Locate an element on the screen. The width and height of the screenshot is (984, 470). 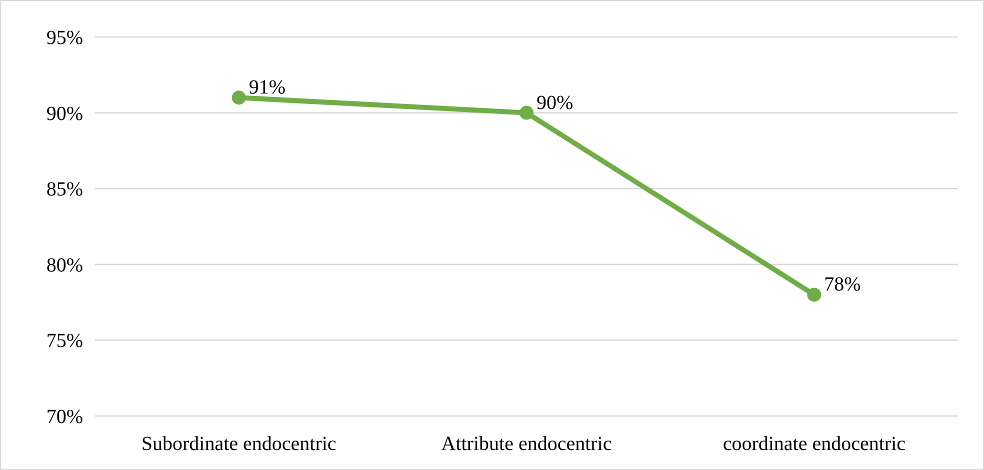
x-tick-label: Subordinate endocentric is located at coordinates (238, 444).